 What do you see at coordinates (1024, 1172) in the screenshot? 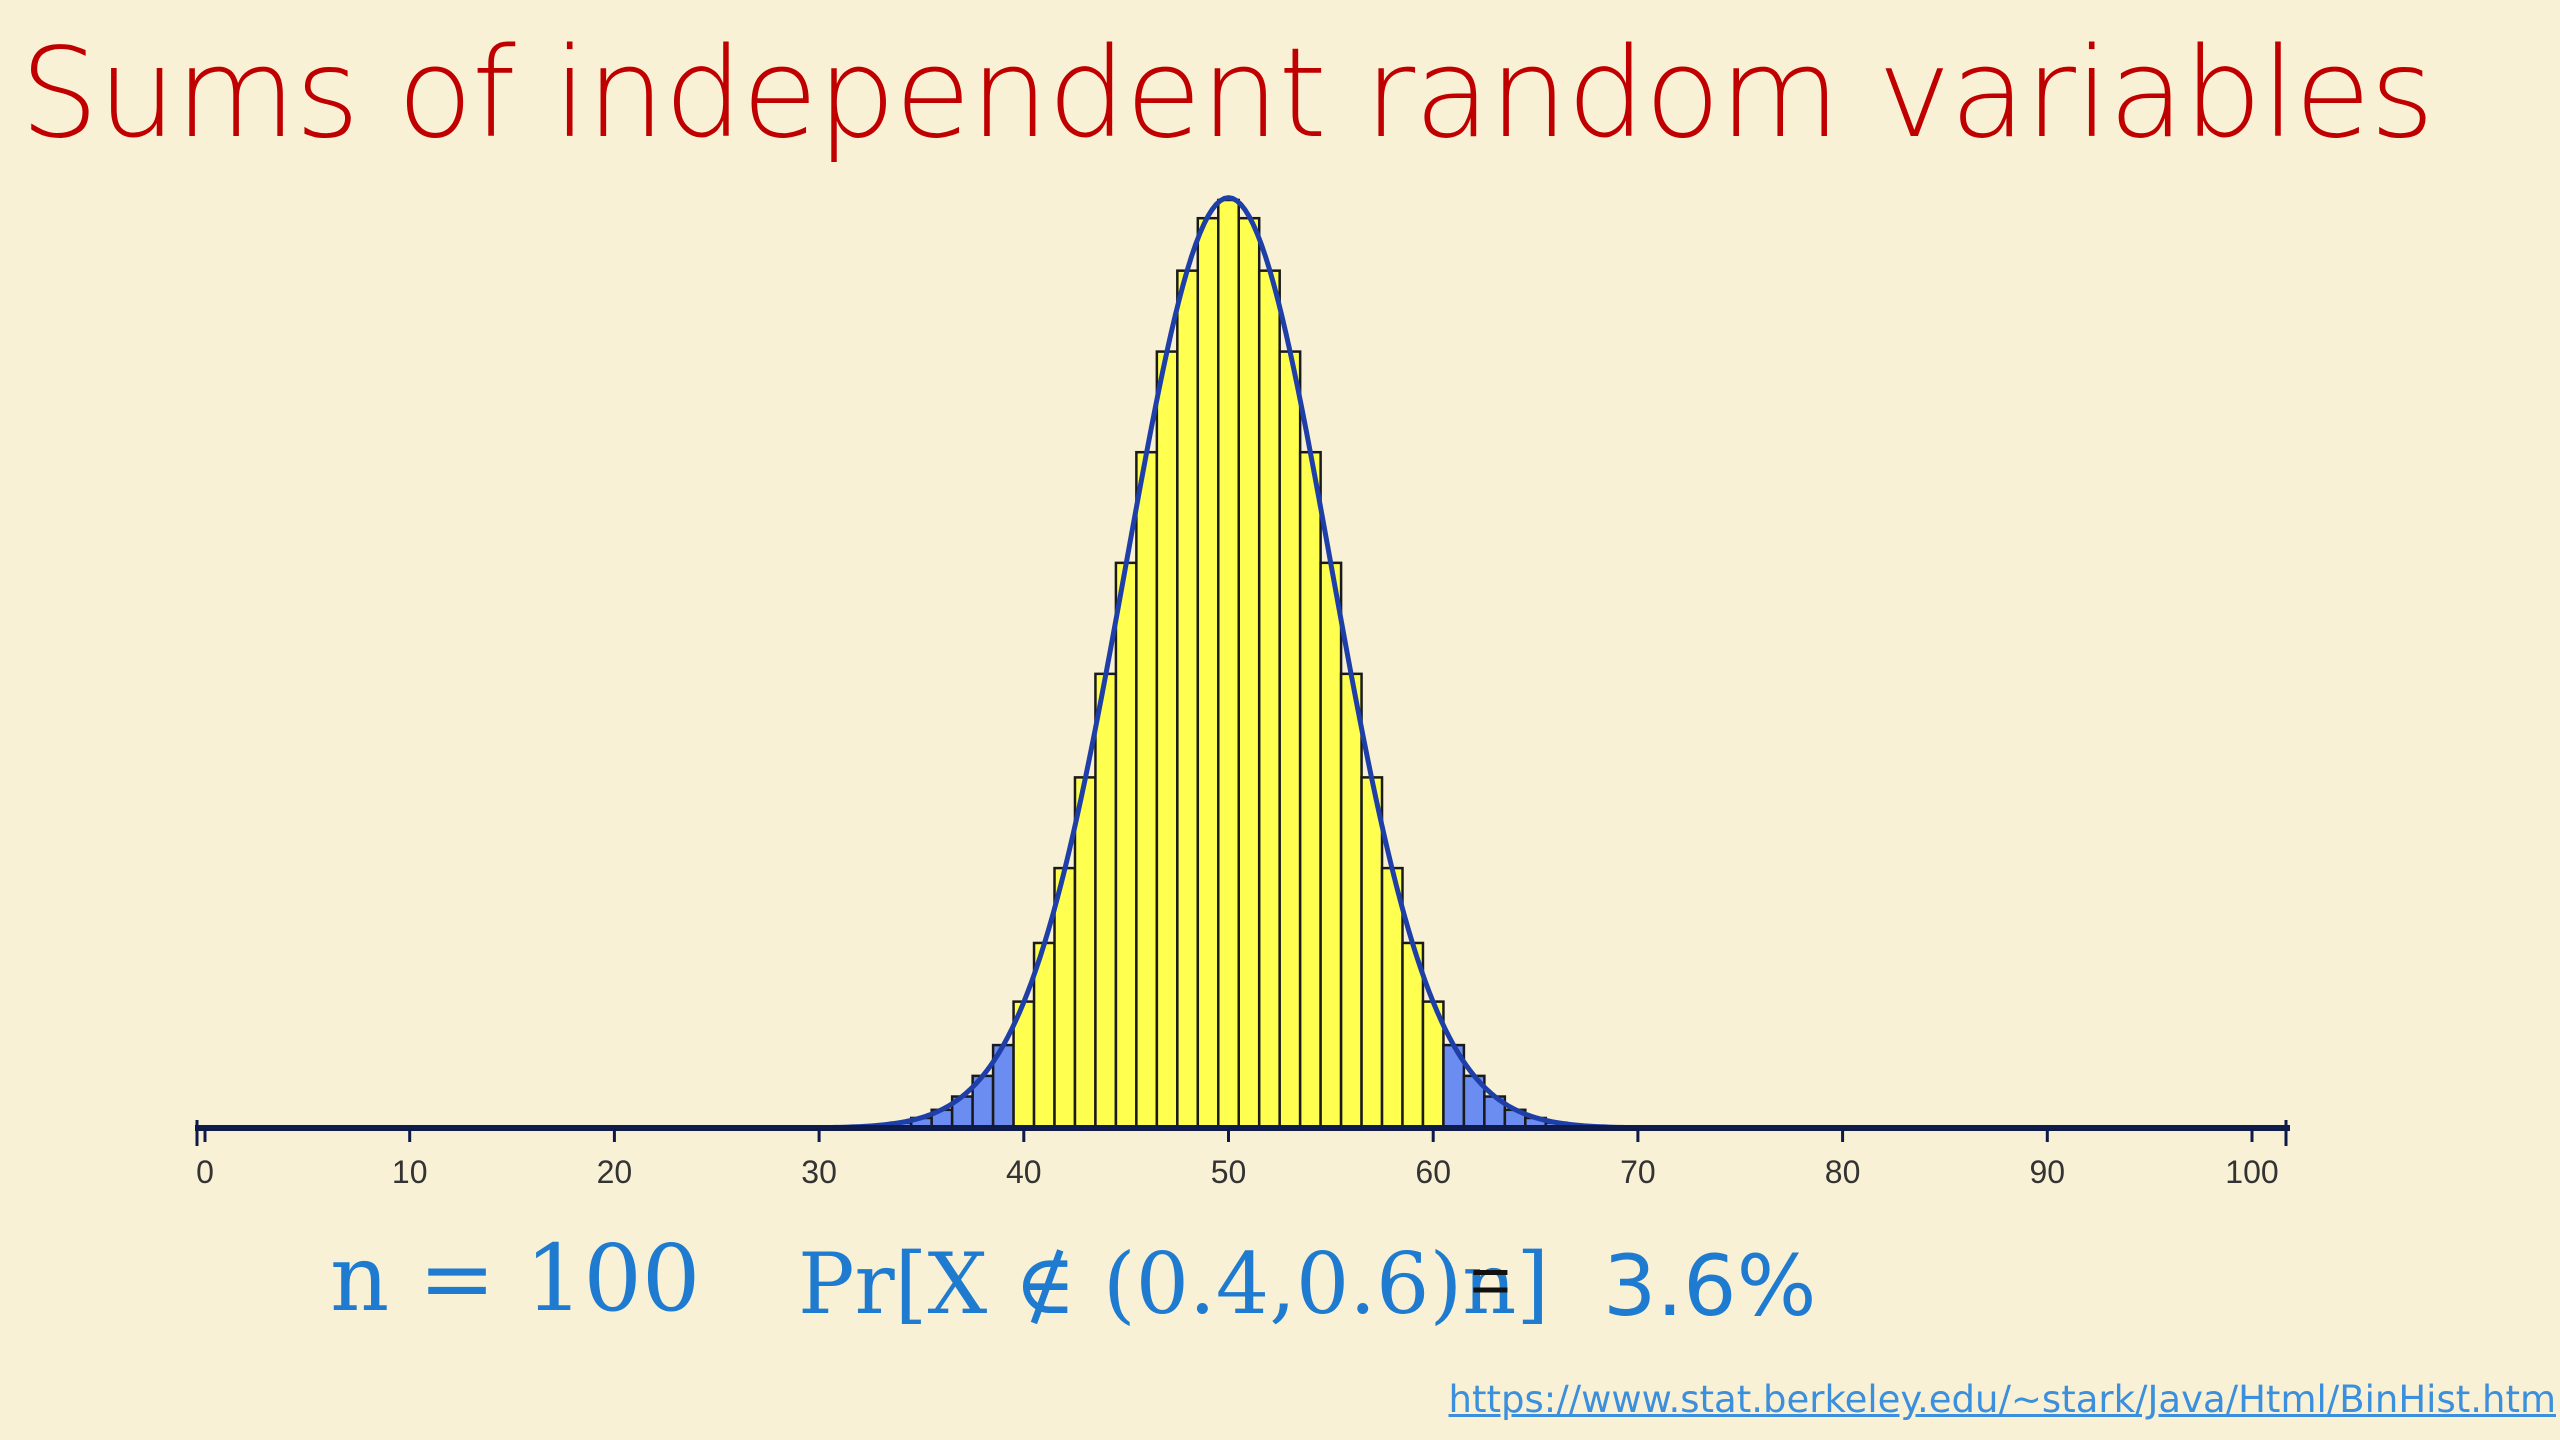
I see `x-tick-label: 40` at bounding box center [1024, 1172].